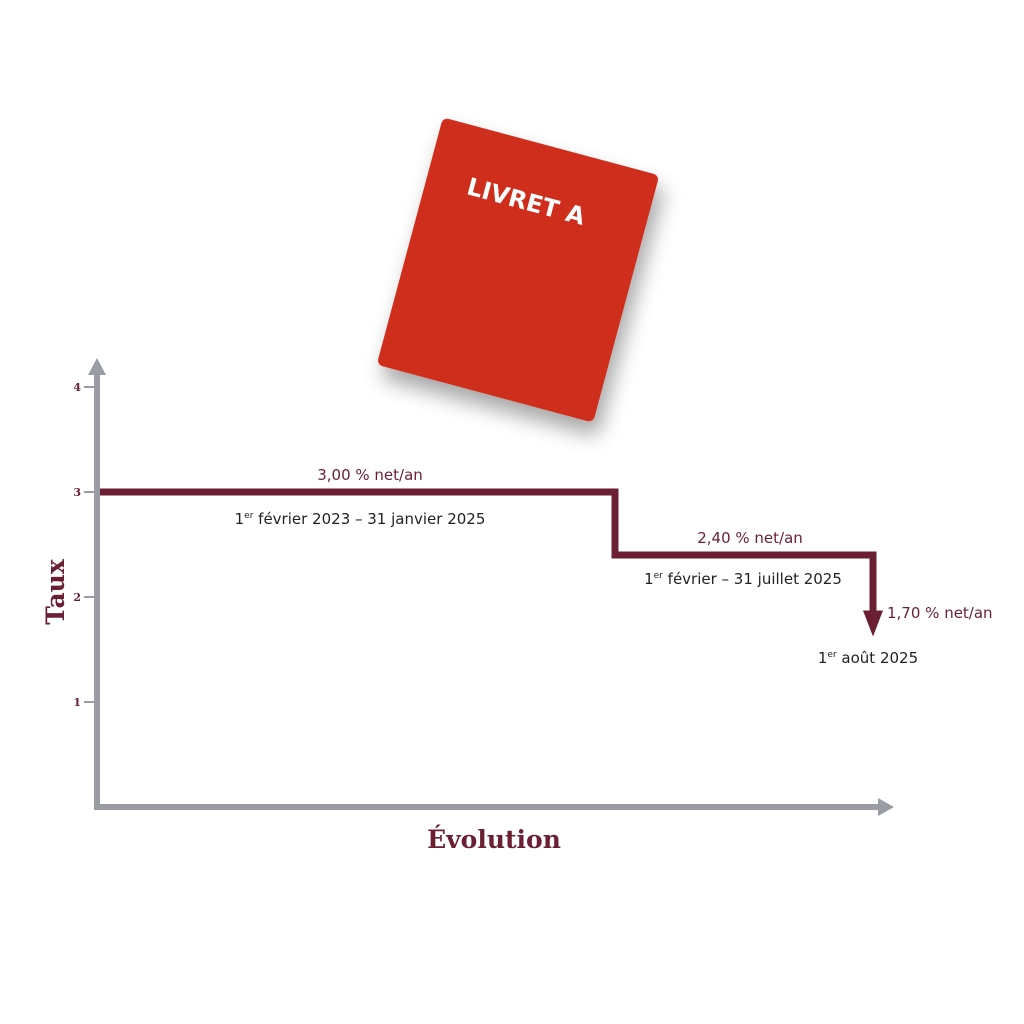  What do you see at coordinates (55, 591) in the screenshot?
I see `y-axis-title: Taux` at bounding box center [55, 591].